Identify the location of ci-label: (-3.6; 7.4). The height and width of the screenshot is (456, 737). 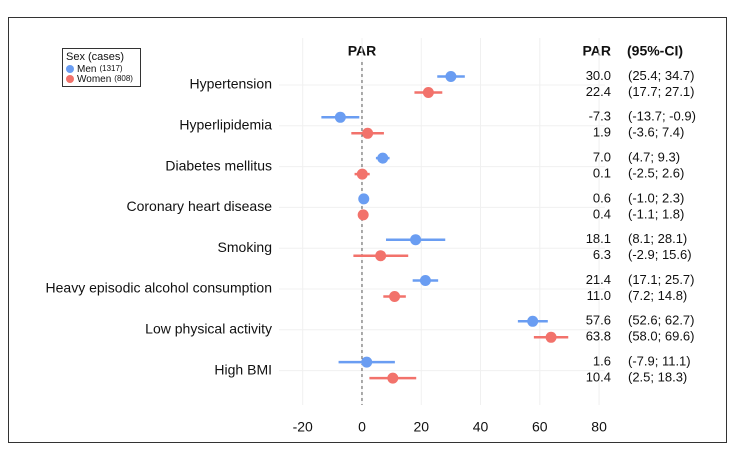
(656, 132).